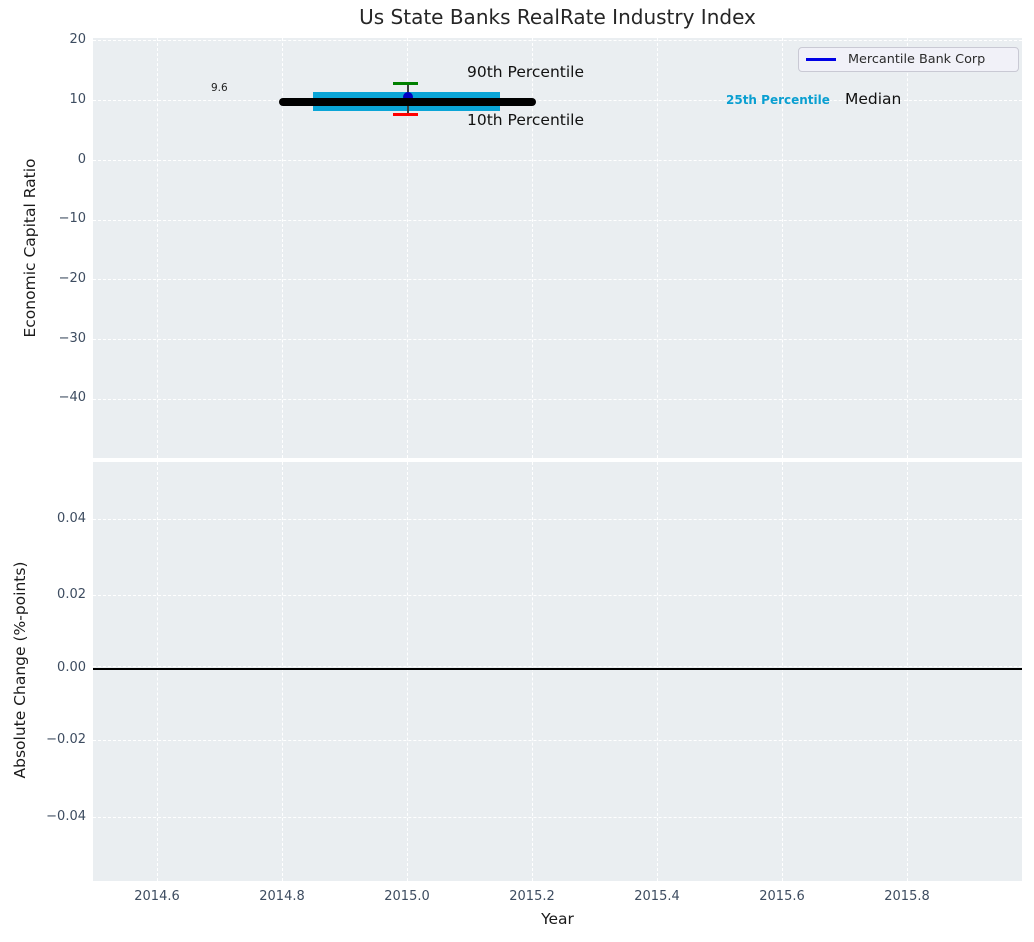  What do you see at coordinates (405, 114) in the screenshot?
I see `percentile-10-cap` at bounding box center [405, 114].